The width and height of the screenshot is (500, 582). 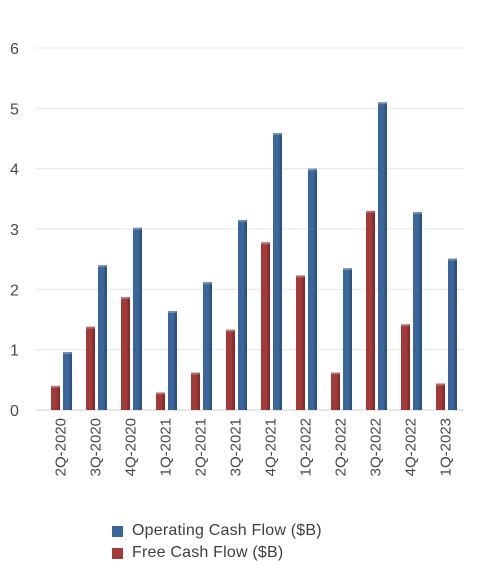 What do you see at coordinates (117, 553) in the screenshot?
I see `legend-swatch-free` at bounding box center [117, 553].